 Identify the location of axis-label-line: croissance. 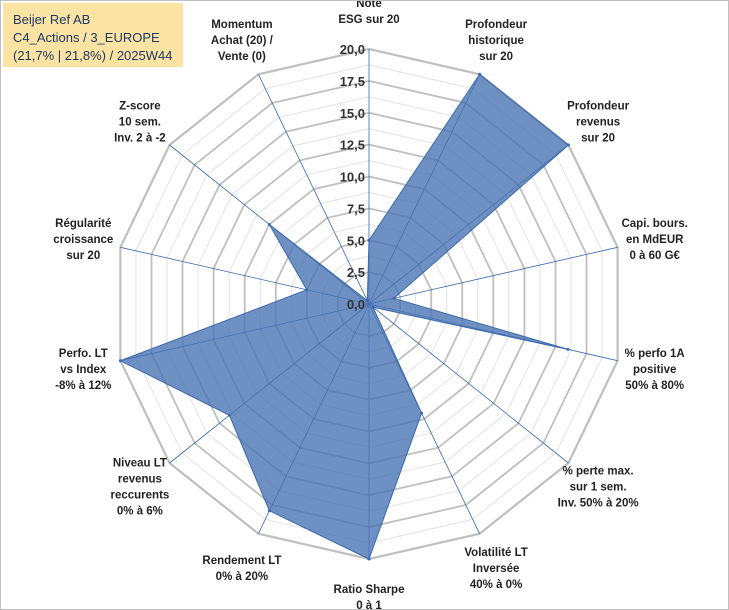
(83, 240).